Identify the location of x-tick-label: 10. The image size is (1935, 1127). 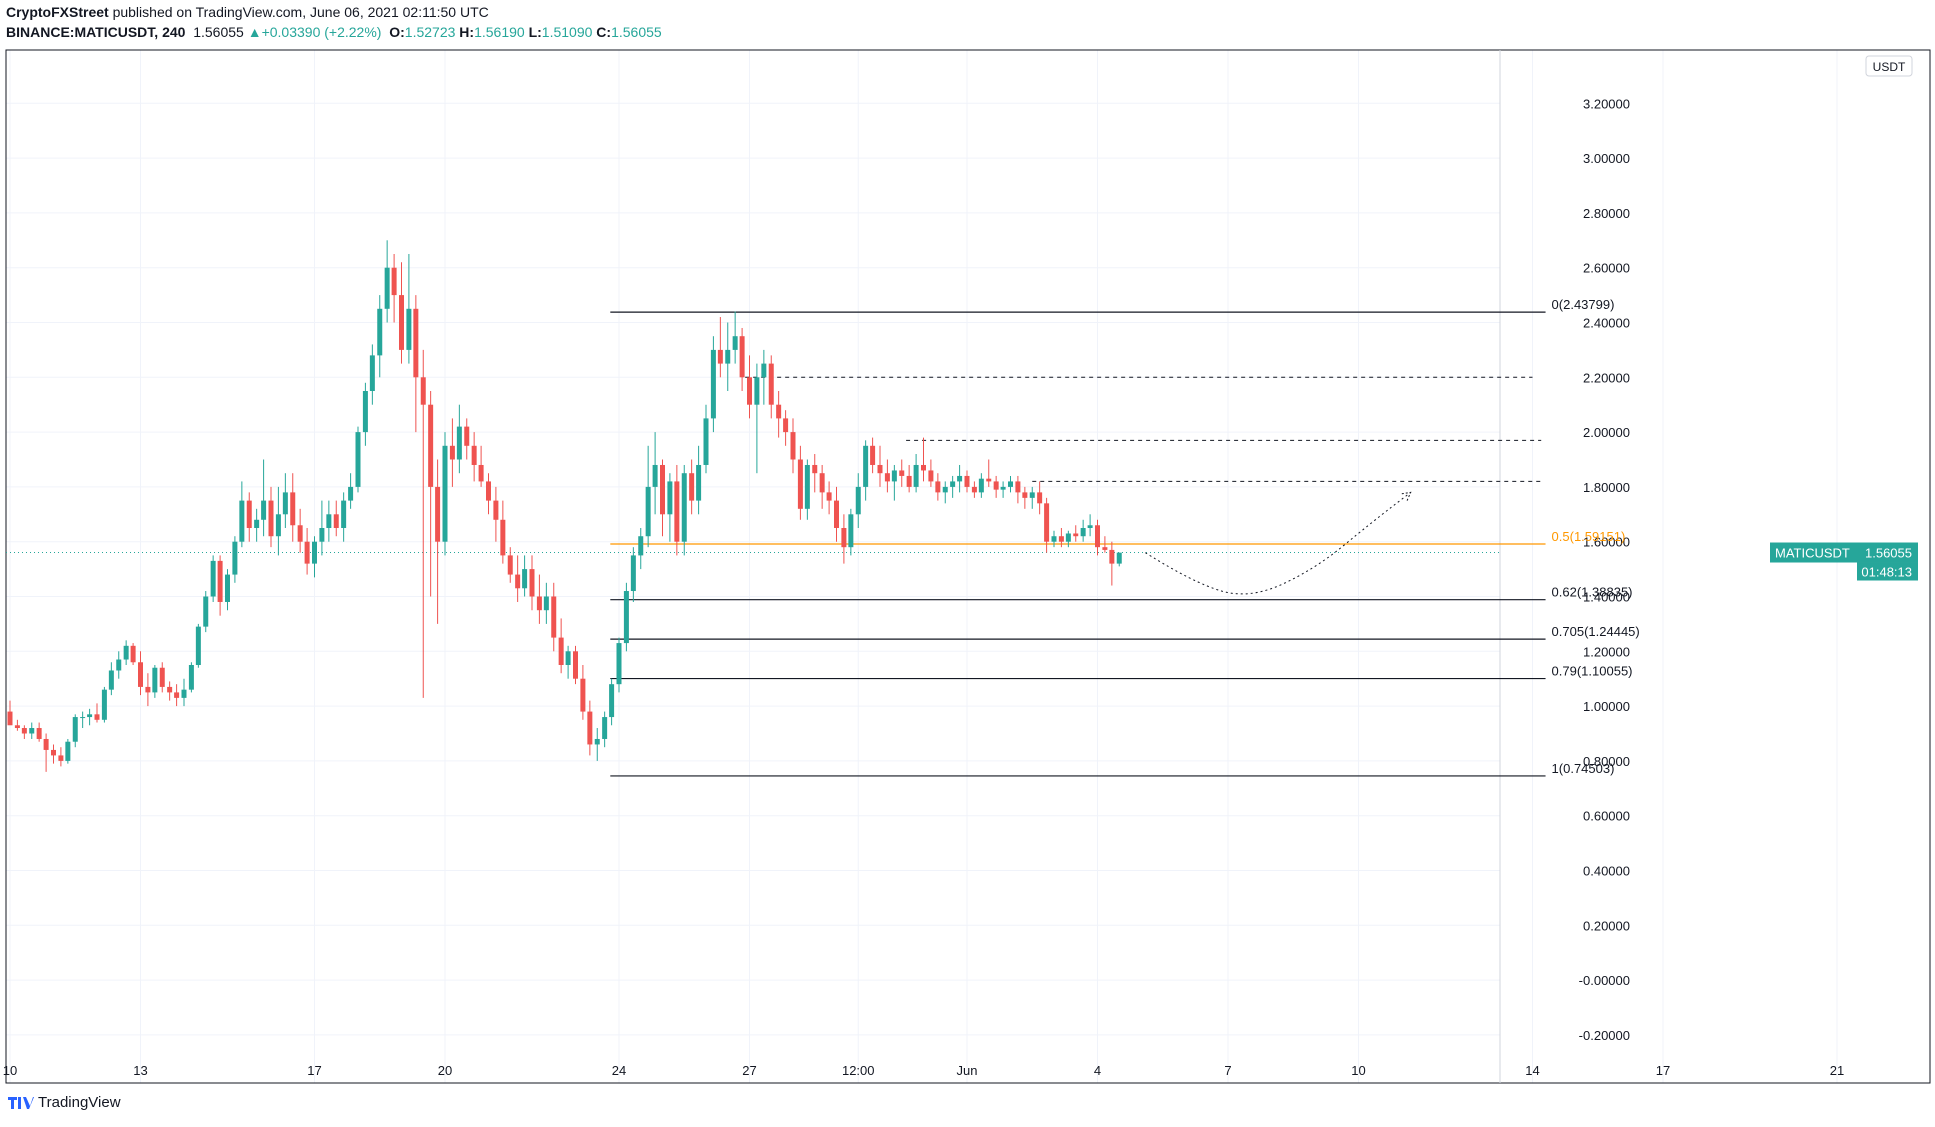
(1358, 1070).